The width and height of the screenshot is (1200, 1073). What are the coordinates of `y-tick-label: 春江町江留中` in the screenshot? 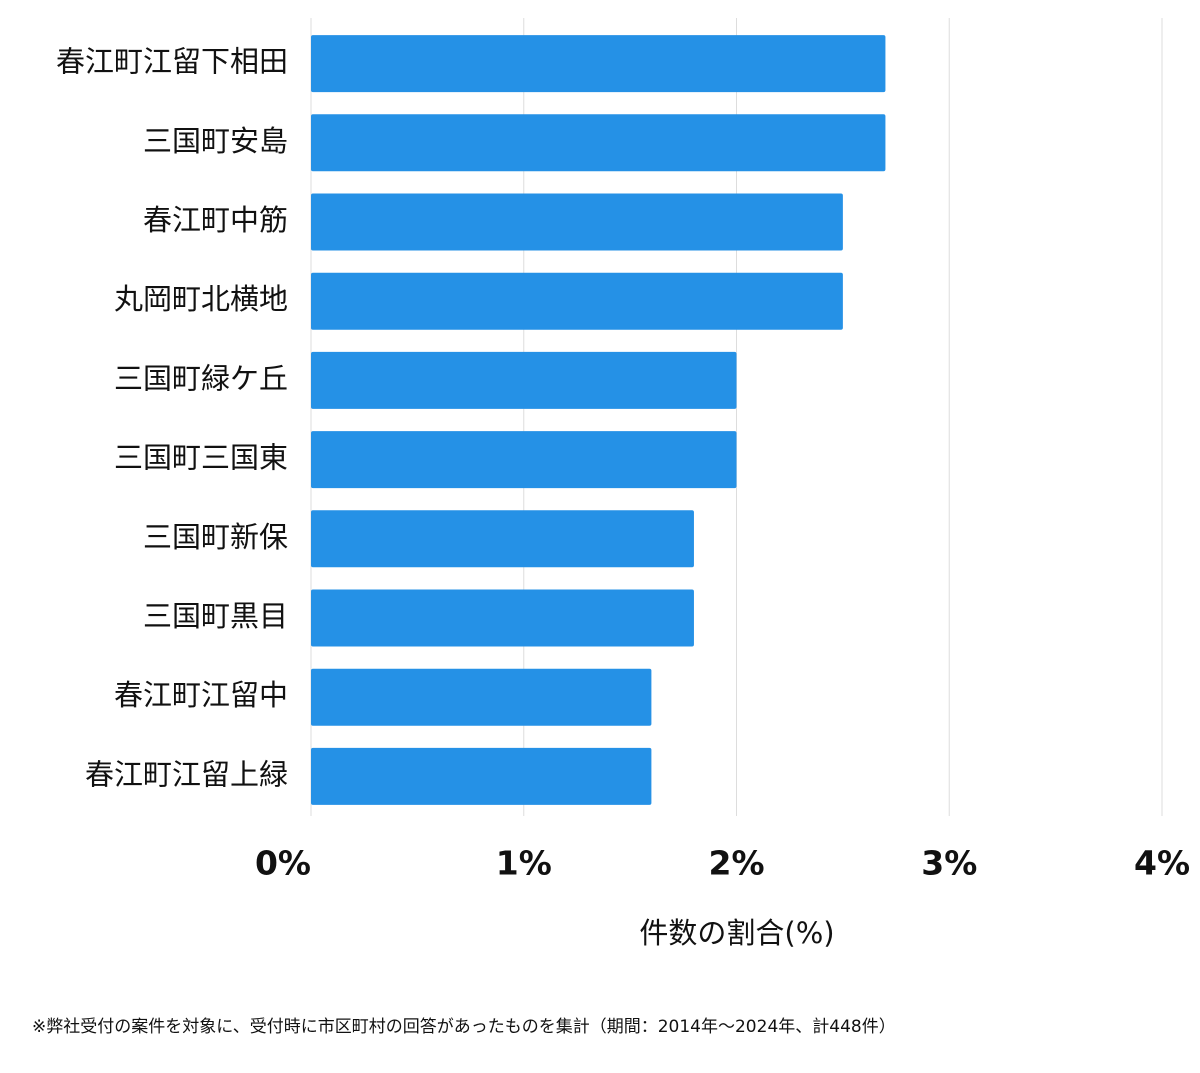 It's located at (201, 695).